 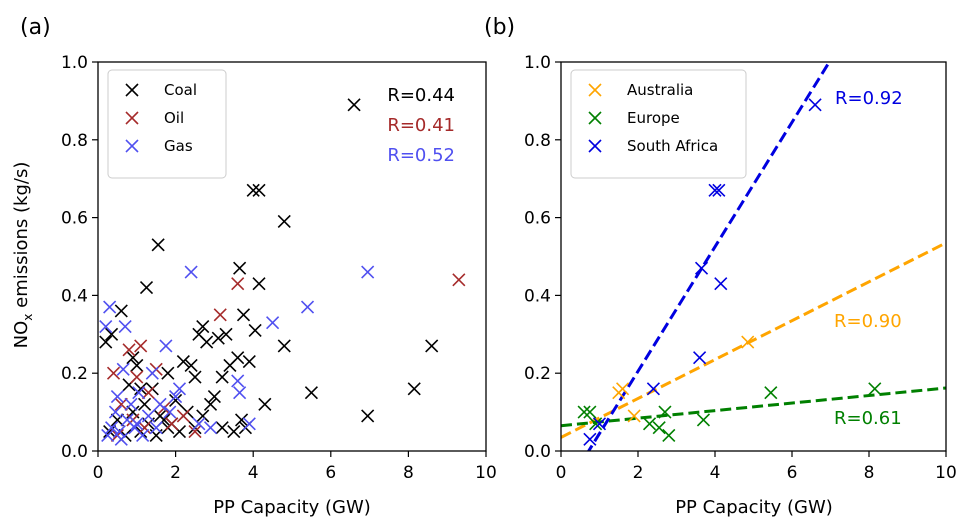 I want to click on panel-a-y-tick-label: 0.6, so click(x=74, y=219).